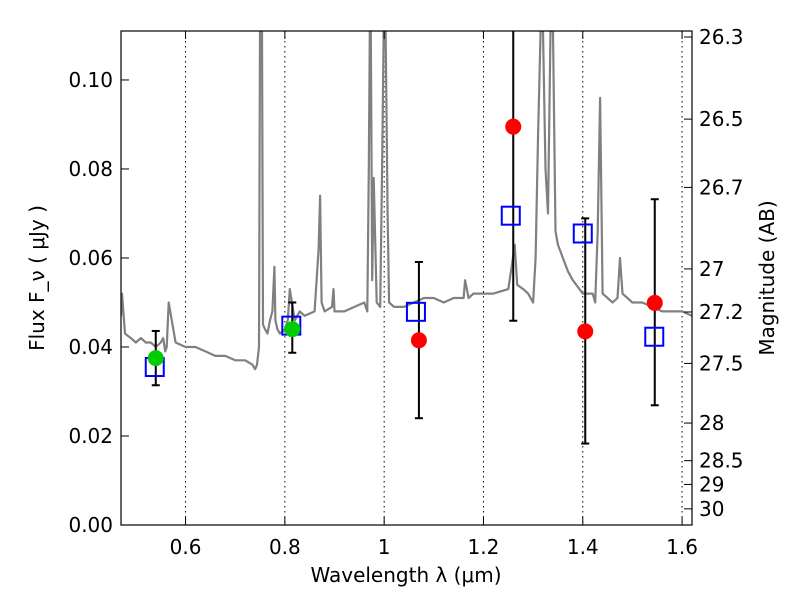 This screenshot has height=600, width=800. I want to click on y-tick-label: 0.08, so click(90, 169).